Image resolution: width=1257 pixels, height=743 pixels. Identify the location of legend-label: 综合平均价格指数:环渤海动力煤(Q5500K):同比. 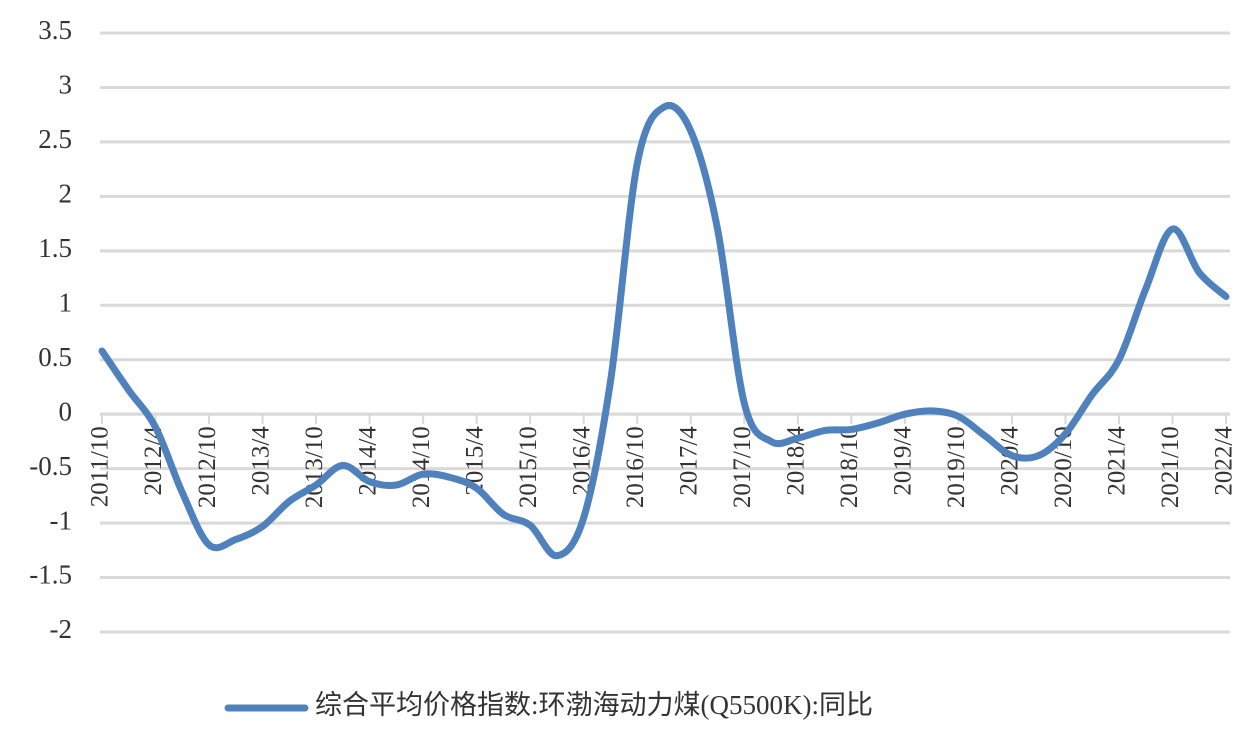
(594, 705).